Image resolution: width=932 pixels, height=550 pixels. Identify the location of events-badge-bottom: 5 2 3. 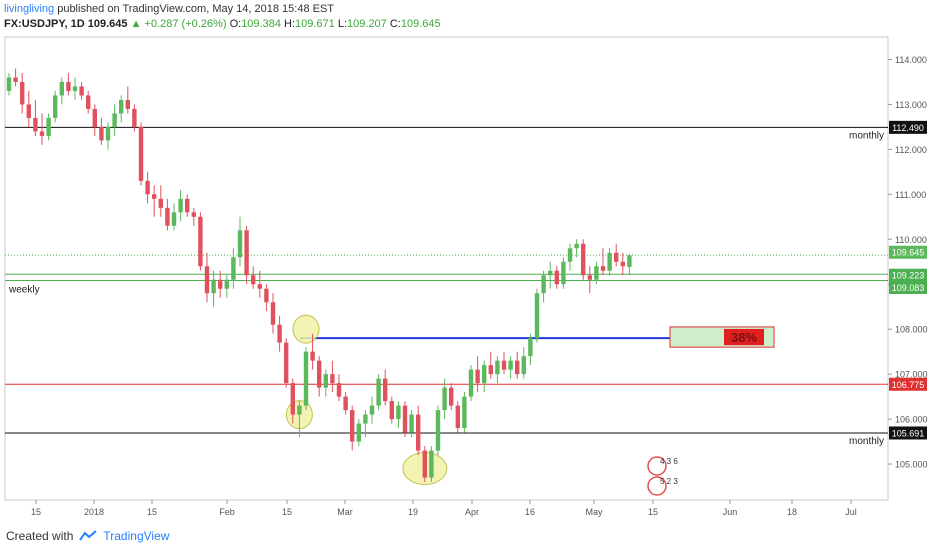
(669, 481).